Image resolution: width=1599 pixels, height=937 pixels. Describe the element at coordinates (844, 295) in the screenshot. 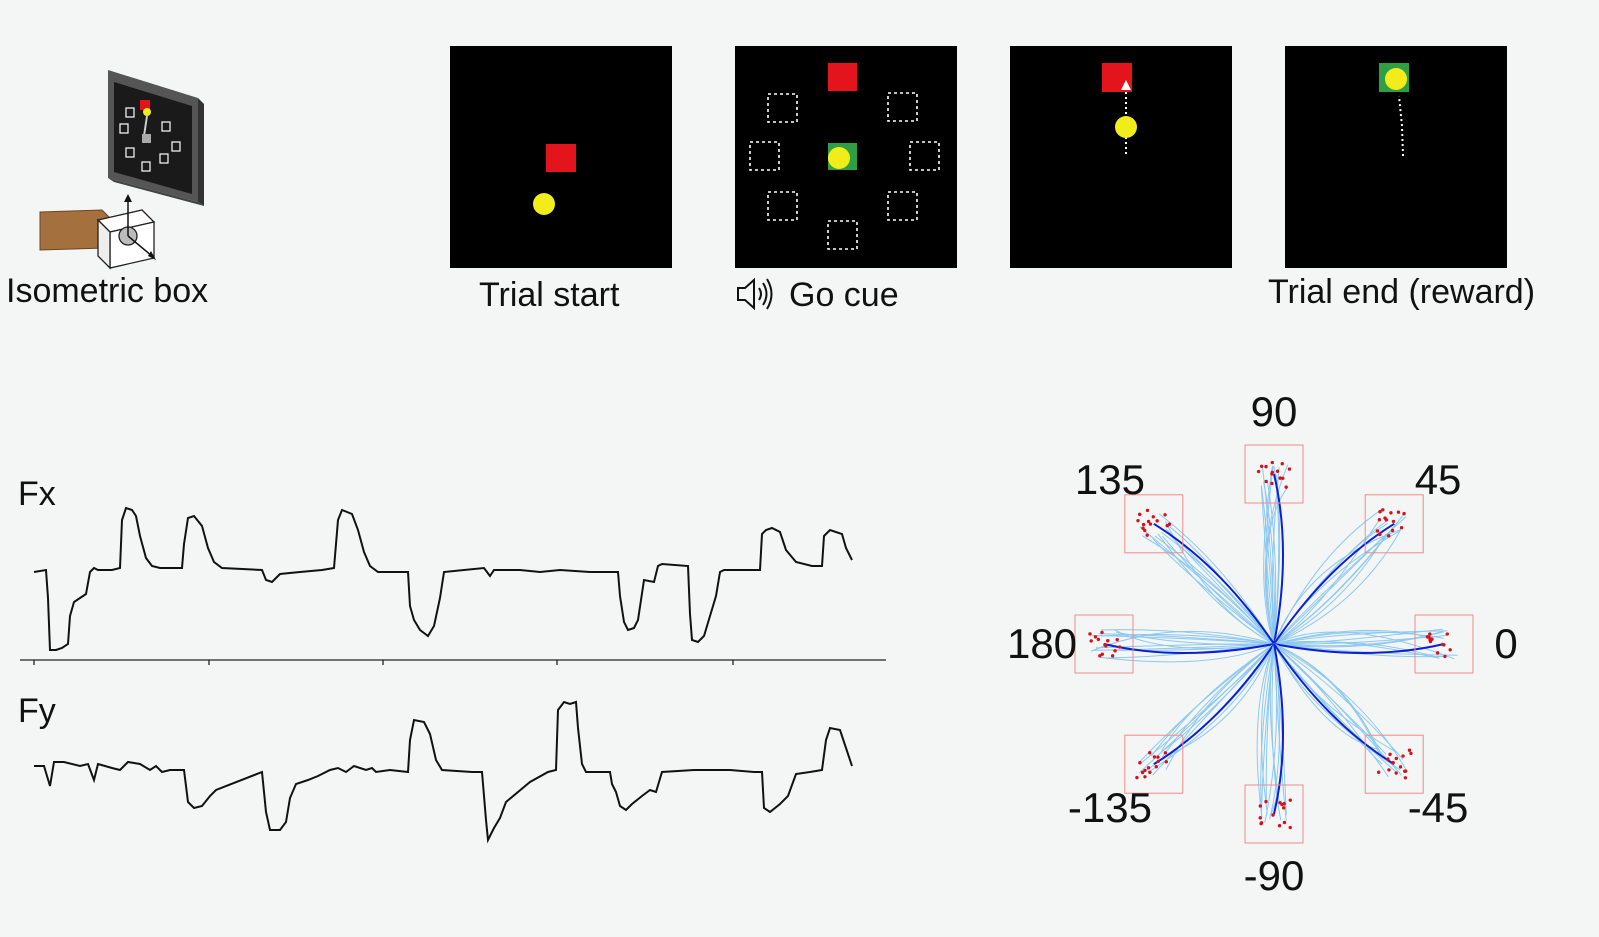

I see `panel-label-go-cue: Go cue` at that location.